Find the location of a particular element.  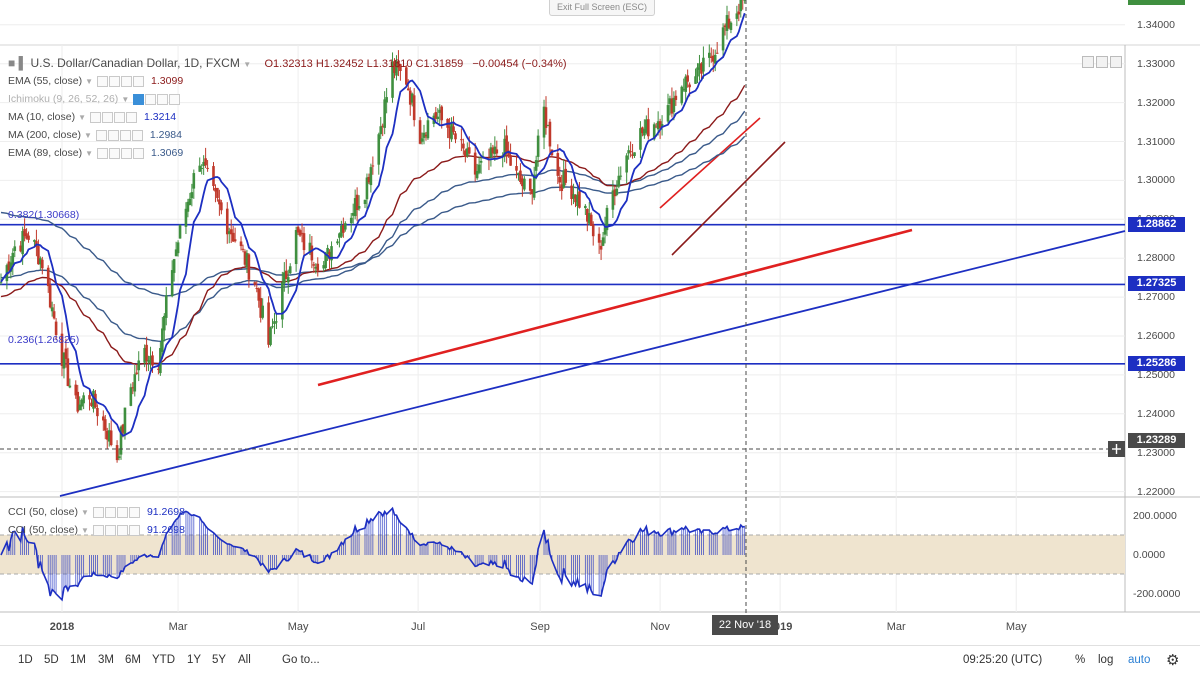

crosshair-plus-icon is located at coordinates (1116, 449).